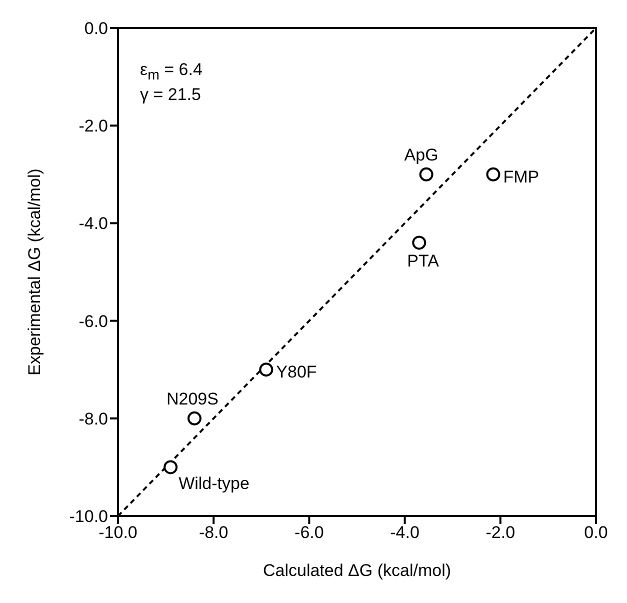  What do you see at coordinates (213, 532) in the screenshot?
I see `x-tick-label: -8.0` at bounding box center [213, 532].